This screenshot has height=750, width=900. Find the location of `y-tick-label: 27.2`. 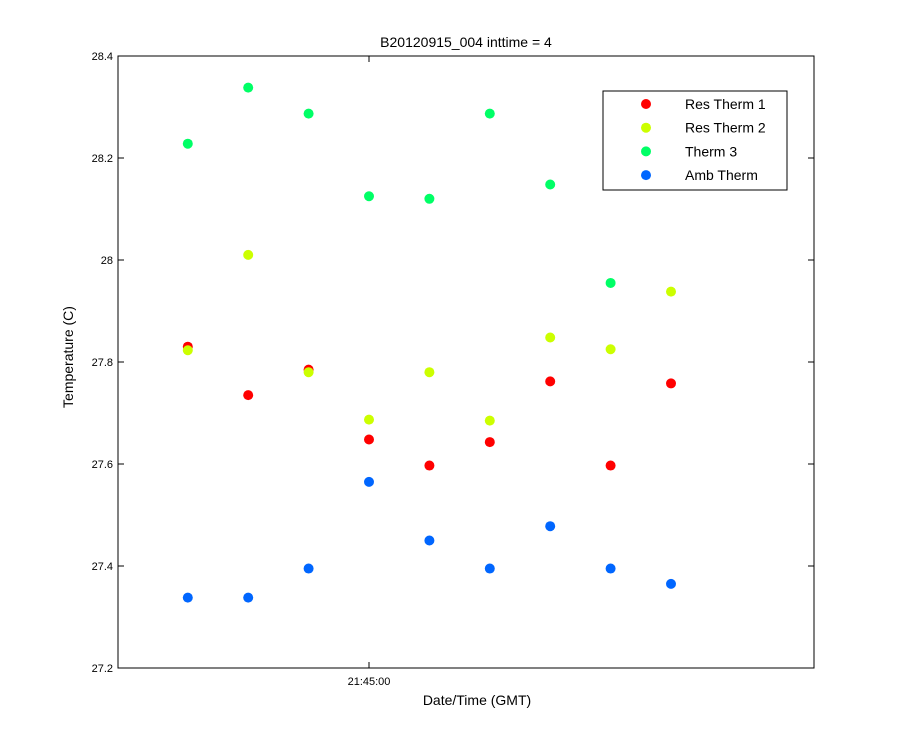

y-tick-label: 27.2 is located at coordinates (102, 669).